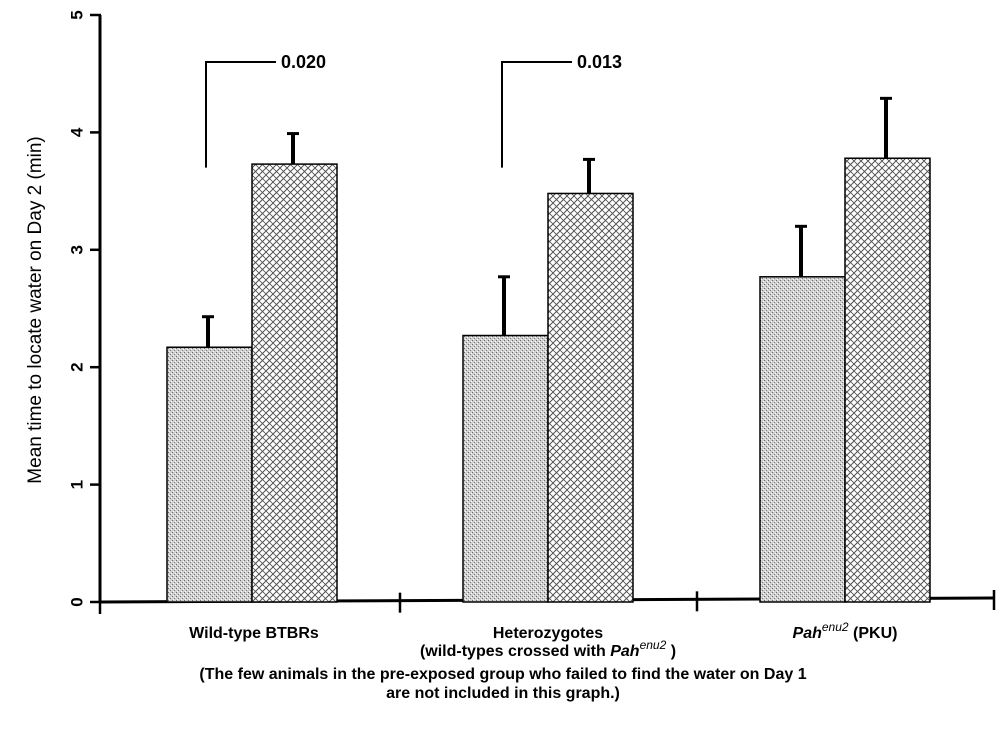 The height and width of the screenshot is (739, 1006). I want to click on y-tick-label: 3, so click(77, 249).